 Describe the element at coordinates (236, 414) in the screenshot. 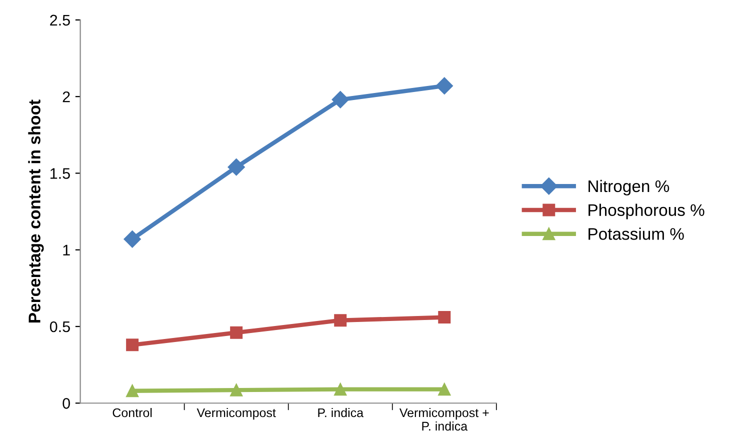

I see `x-tick-label: Vermicompost` at that location.